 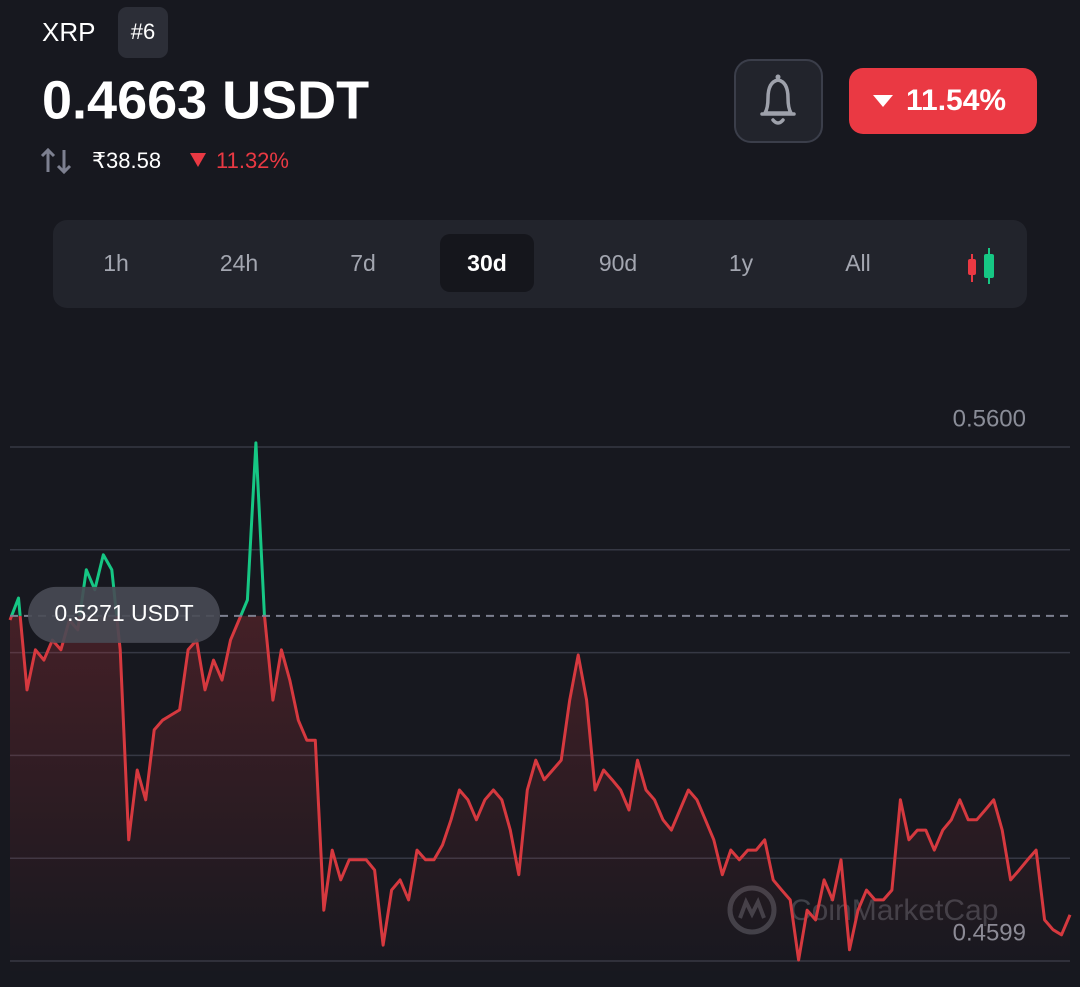 What do you see at coordinates (198, 160) in the screenshot?
I see `down-arrow` at bounding box center [198, 160].